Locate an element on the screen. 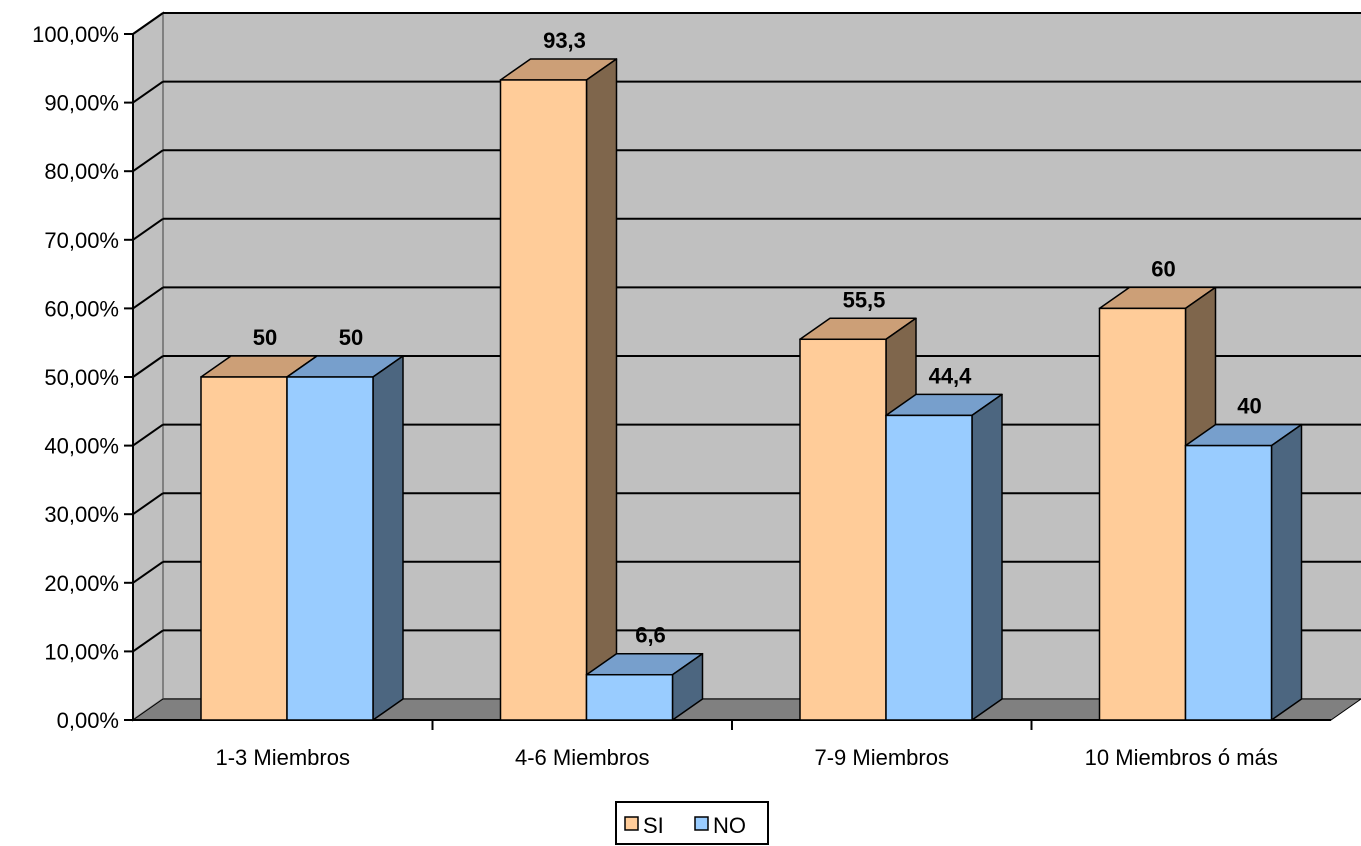  data-label: 40 is located at coordinates (1249, 406).